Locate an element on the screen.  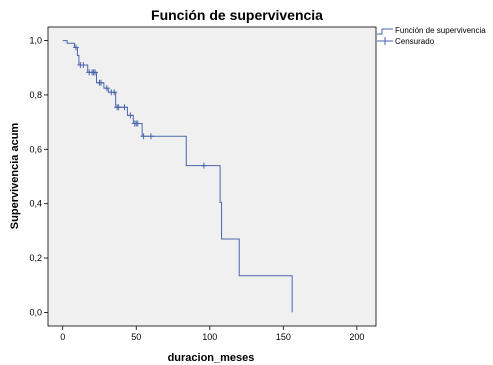
x-axis: 0 50 100 150 200 is located at coordinates (212, 334).